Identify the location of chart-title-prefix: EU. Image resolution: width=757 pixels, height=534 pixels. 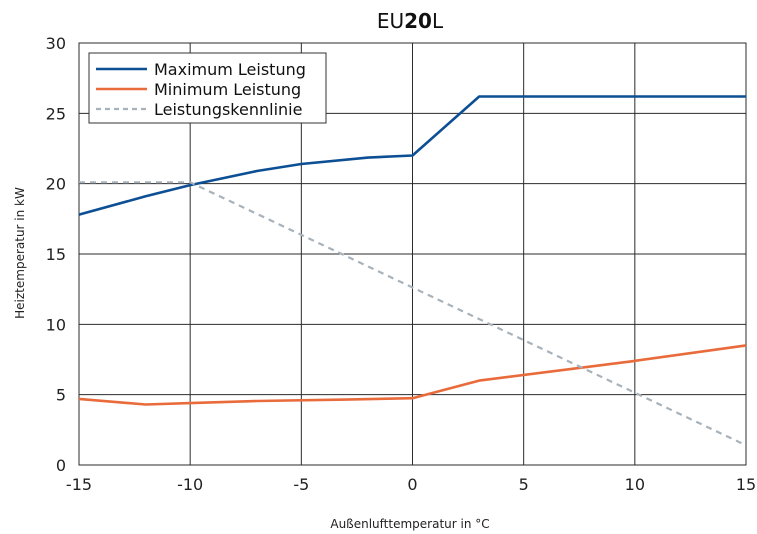
(390, 21).